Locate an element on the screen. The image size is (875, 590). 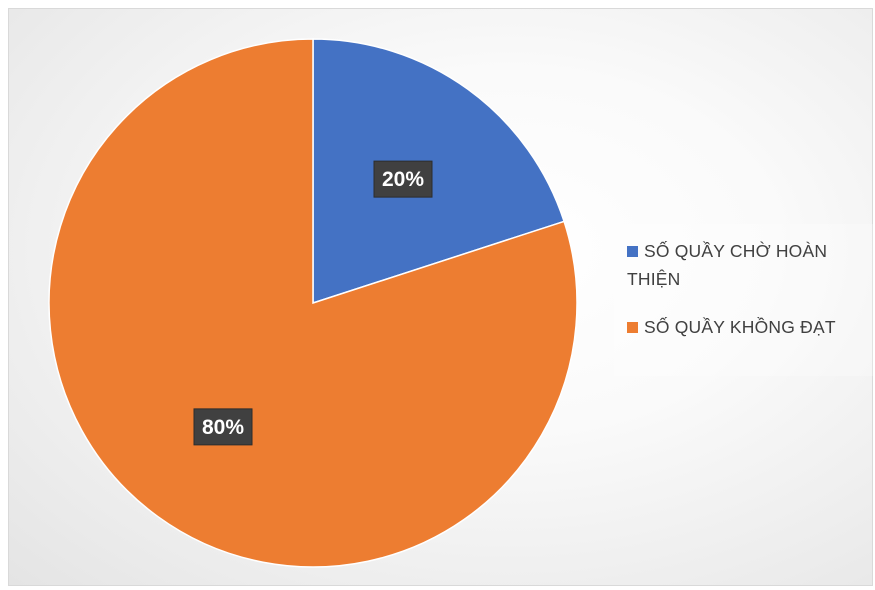
legend-entry-1: SỐ QUẦY KHỒNG ĐẠT is located at coordinates (731, 327).